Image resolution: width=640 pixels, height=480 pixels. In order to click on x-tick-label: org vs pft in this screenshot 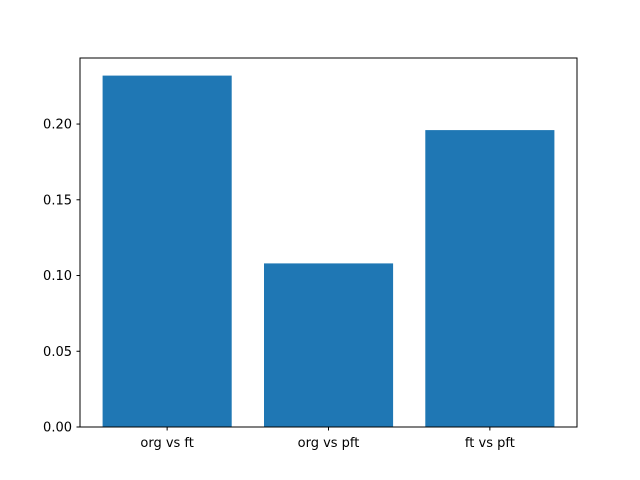, I will do `click(329, 443)`.